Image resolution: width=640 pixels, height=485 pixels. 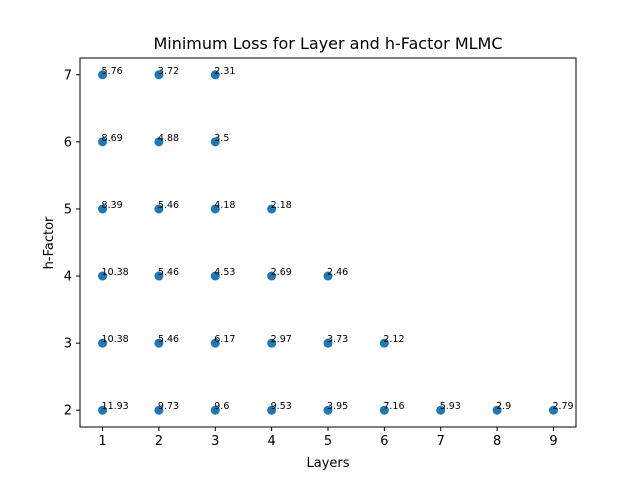 I want to click on data-point-label: 2.12, so click(x=393, y=339).